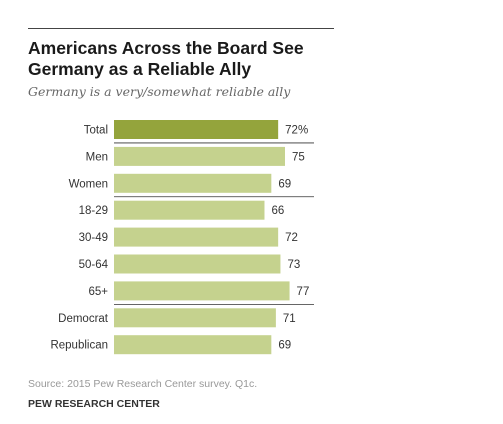  Describe the element at coordinates (303, 292) in the screenshot. I see `value-label: 77` at that location.